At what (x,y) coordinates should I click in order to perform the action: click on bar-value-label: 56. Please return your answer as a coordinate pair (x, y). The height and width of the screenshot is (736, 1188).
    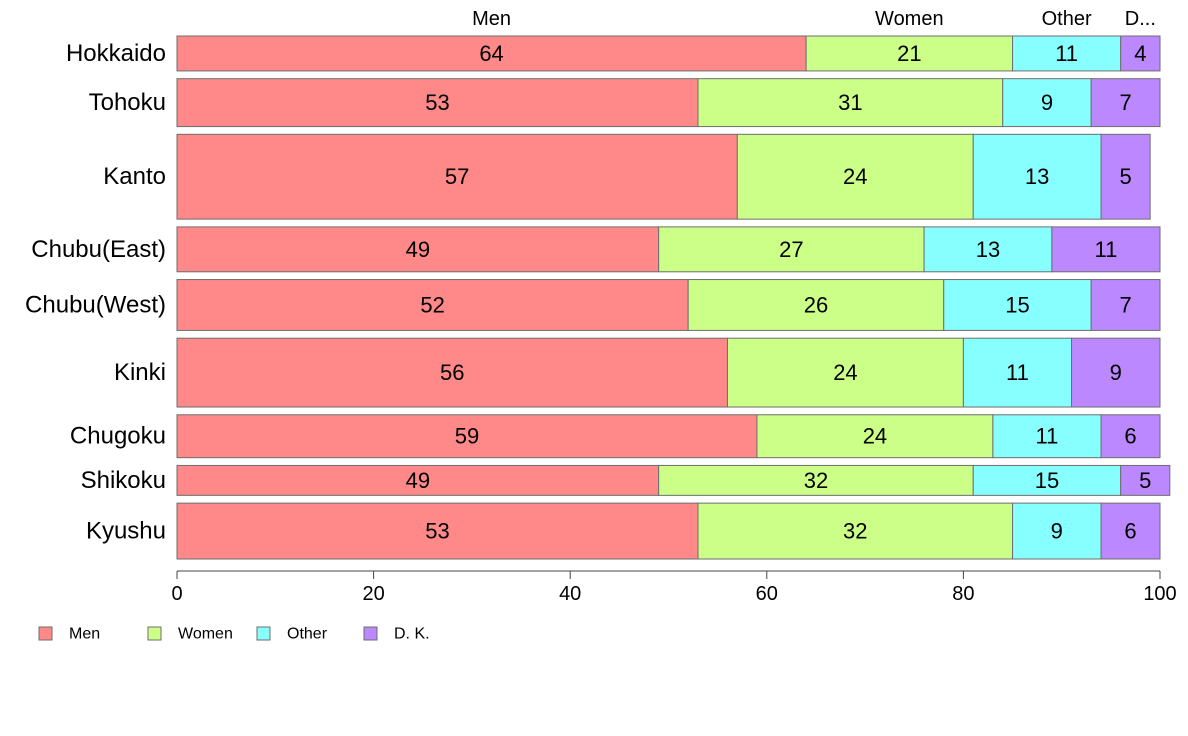
    Looking at the image, I should click on (452, 372).